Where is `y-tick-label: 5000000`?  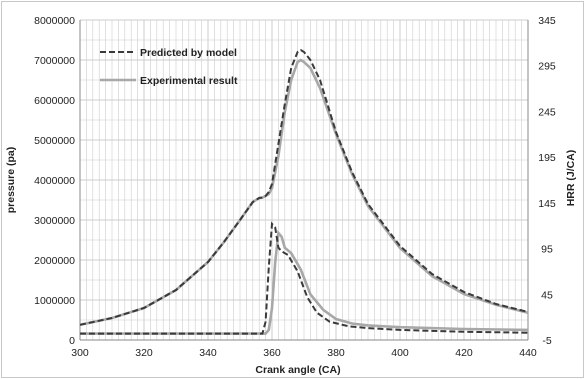 y-tick-label: 5000000 is located at coordinates (54, 141).